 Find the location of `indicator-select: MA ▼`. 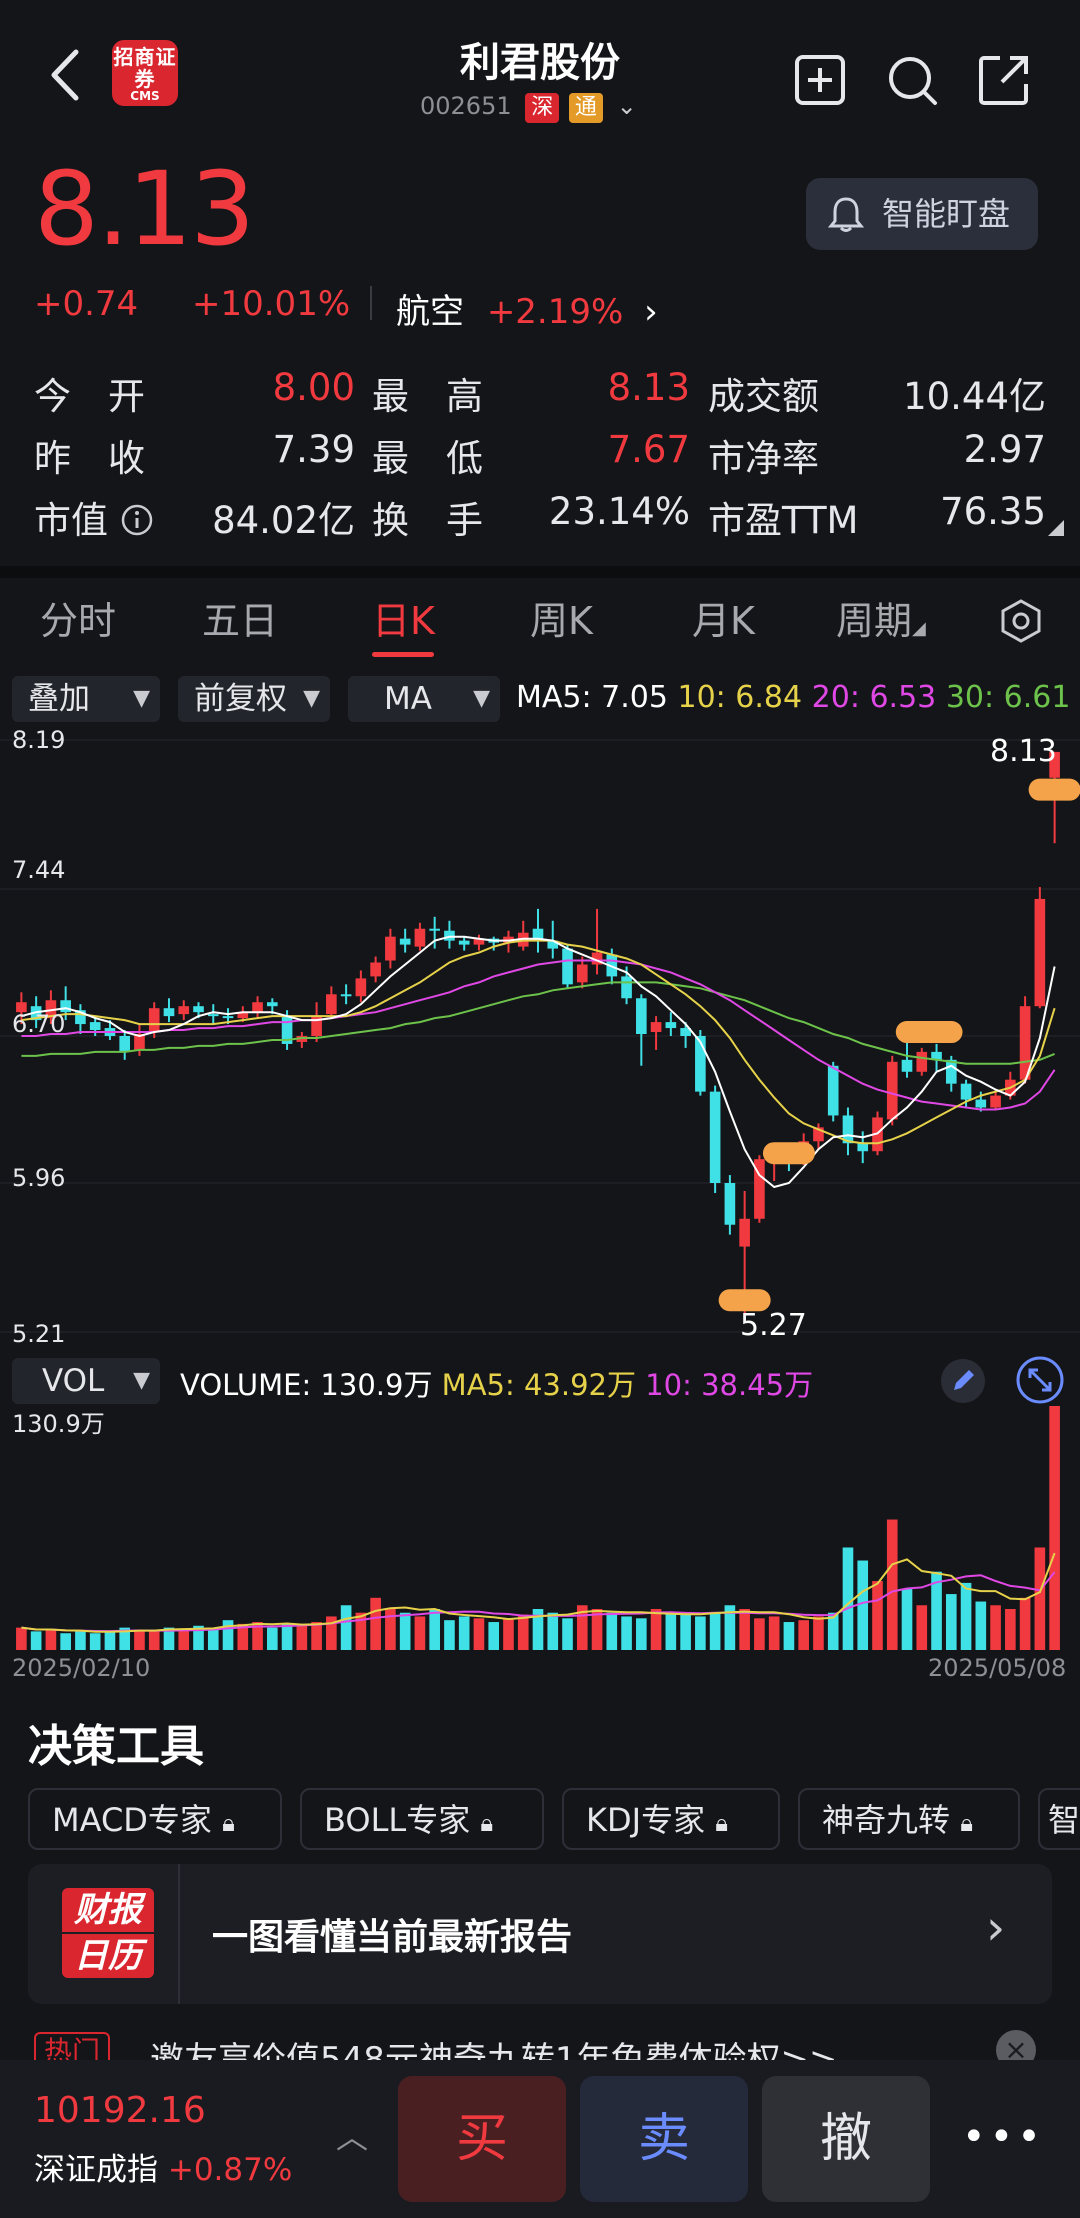

indicator-select: MA ▼ is located at coordinates (424, 699).